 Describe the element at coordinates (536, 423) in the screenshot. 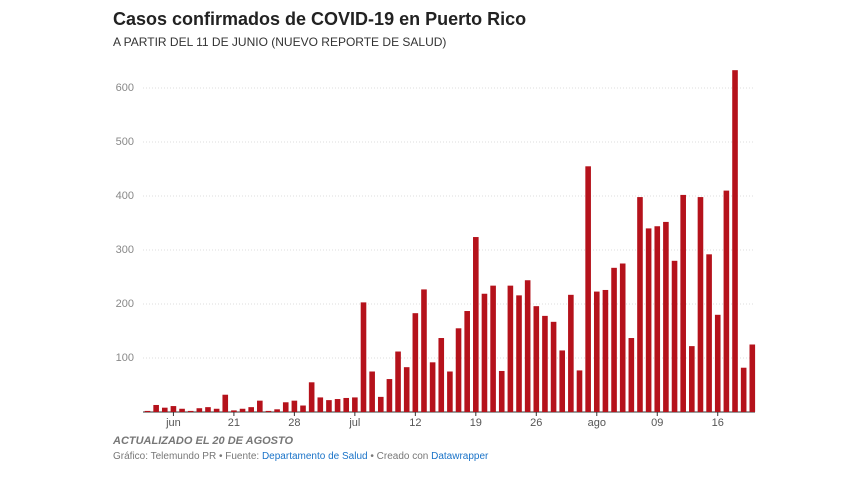

I see `x-tick-label: 26` at that location.